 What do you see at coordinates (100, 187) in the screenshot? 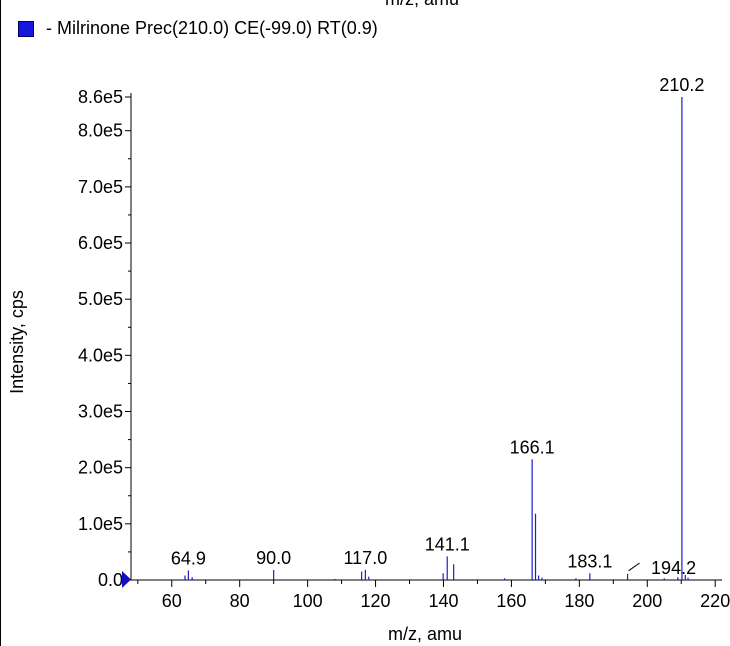
I see `y-tick-label: 7.0e5` at bounding box center [100, 187].